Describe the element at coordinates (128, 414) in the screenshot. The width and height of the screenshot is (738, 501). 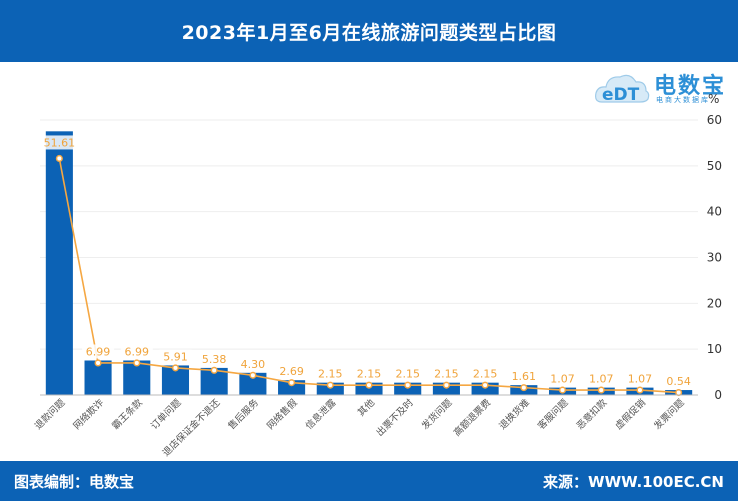
I see `x-category-label: 霸王条款` at that location.